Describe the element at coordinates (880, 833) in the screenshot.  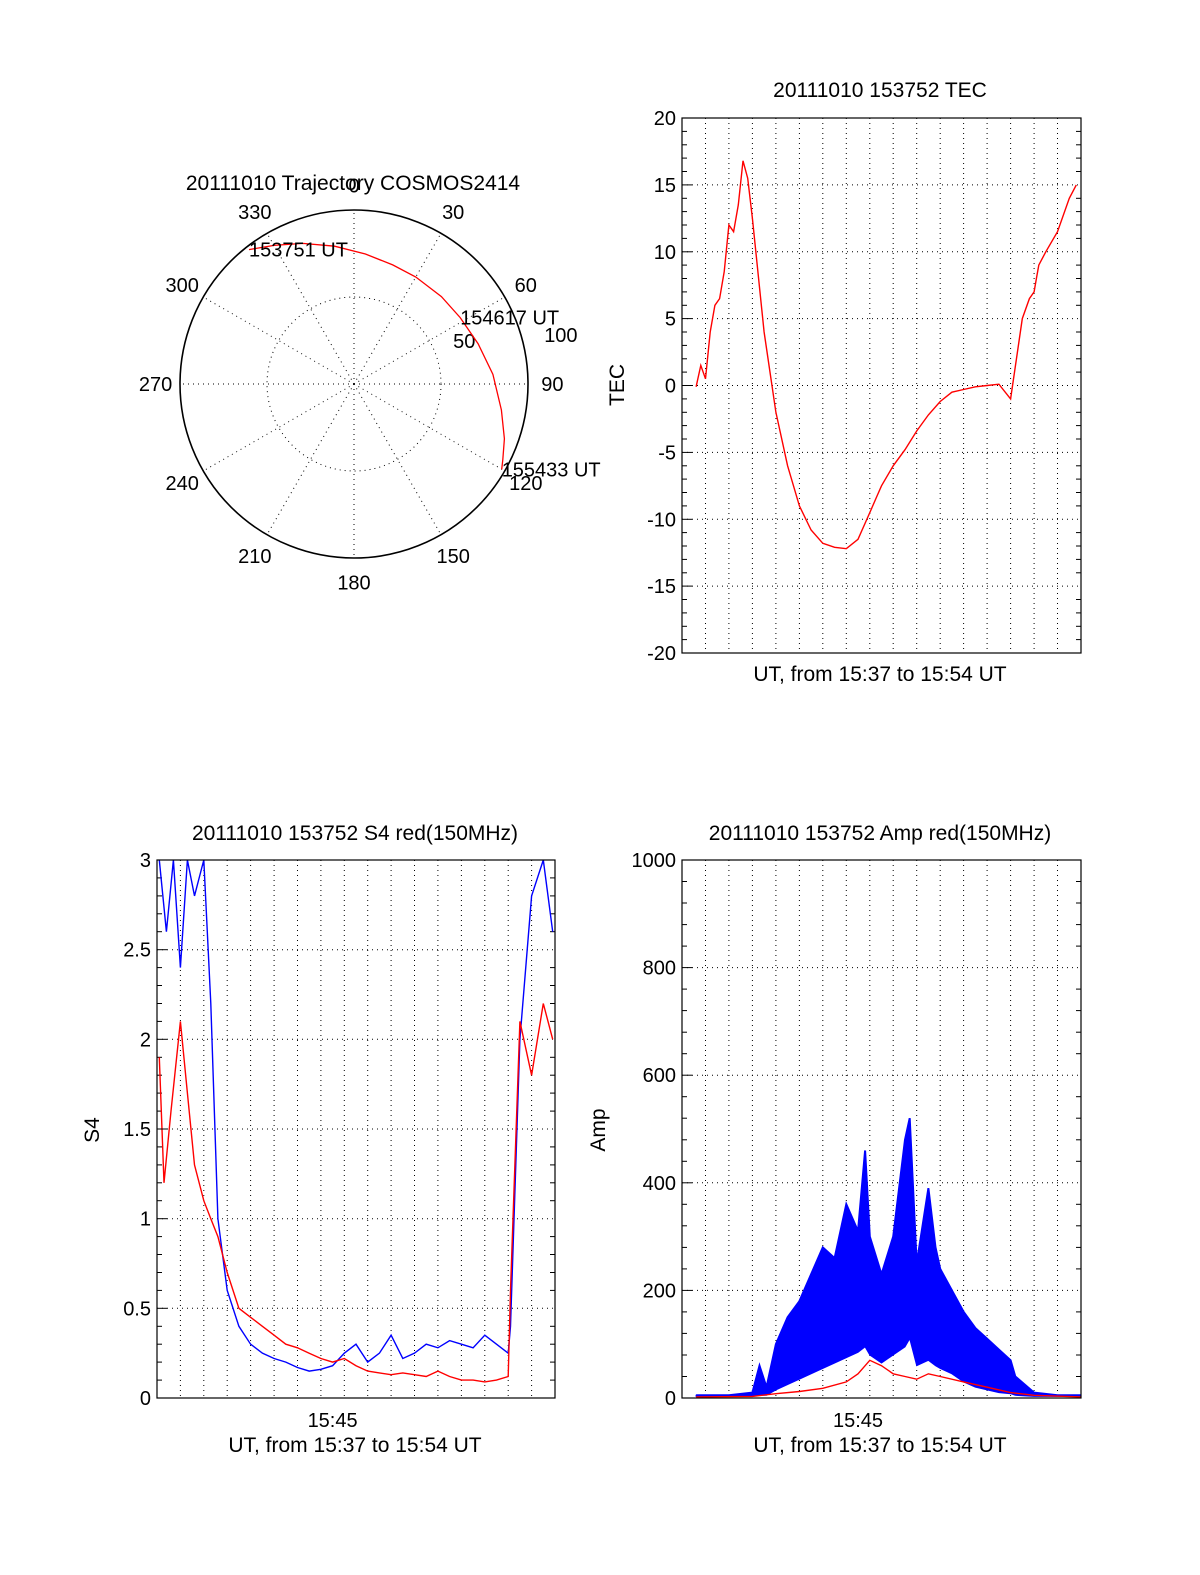
I see `amp-title: 20111010 153752 Amp red(150MHz)` at that location.